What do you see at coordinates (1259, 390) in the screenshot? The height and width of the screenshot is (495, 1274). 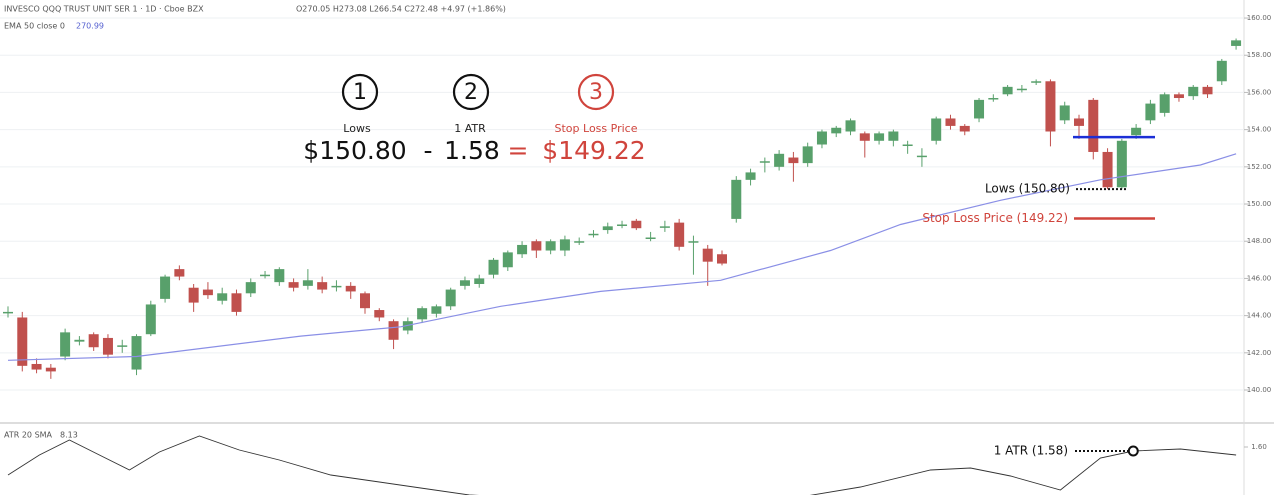 I see `y-tick-label: 140.00` at bounding box center [1259, 390].